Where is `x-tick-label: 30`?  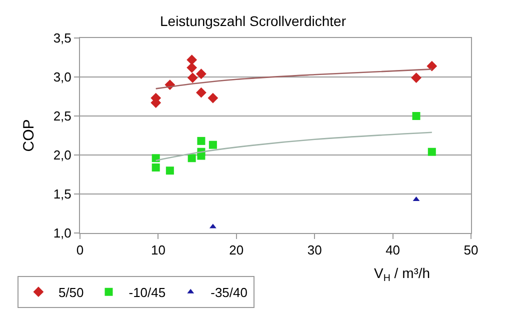 x-tick-label: 30 is located at coordinates (314, 250).